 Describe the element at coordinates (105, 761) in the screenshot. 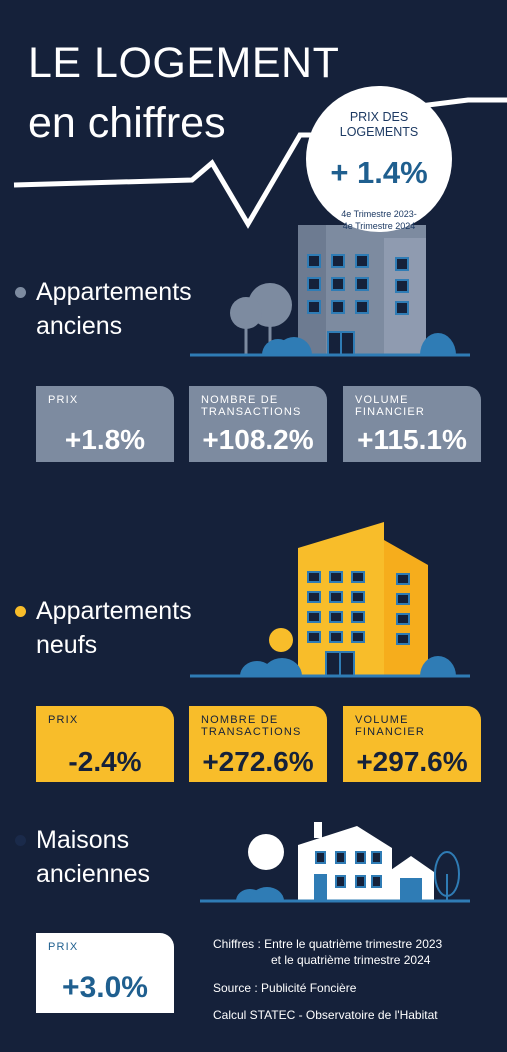

I see `card-value: -2.4%` at that location.